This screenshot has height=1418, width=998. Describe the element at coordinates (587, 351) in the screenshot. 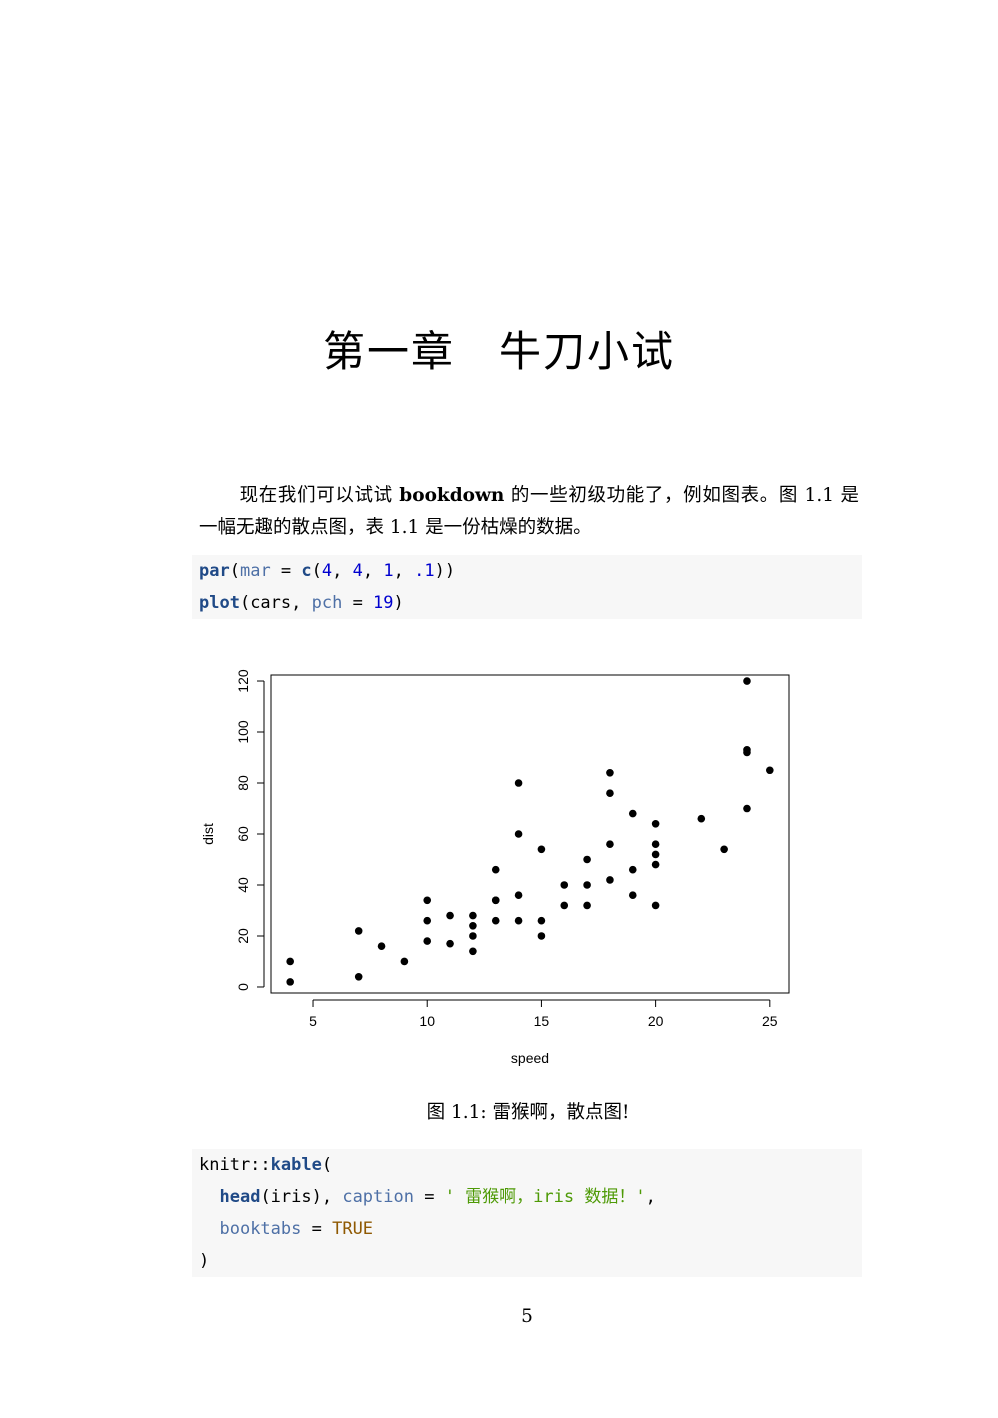

I see `chapter-name: 牛刀小试` at that location.